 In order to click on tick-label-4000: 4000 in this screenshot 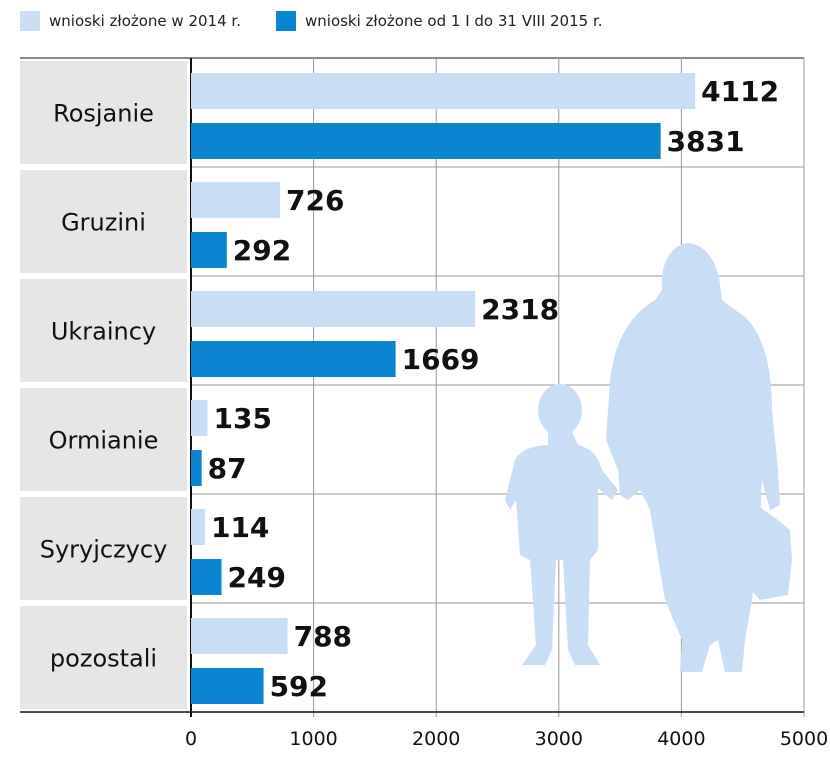, I will do `click(681, 739)`.